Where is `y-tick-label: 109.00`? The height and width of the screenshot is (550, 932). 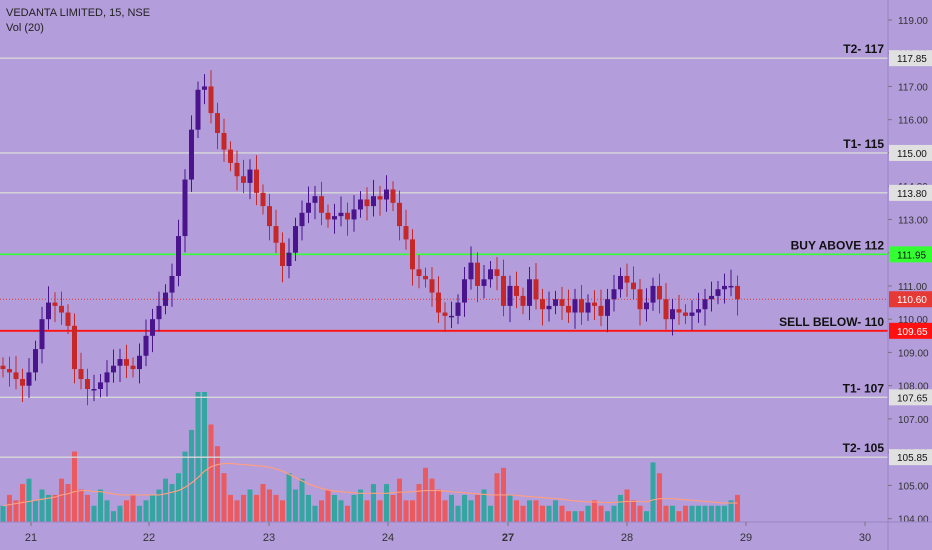
y-tick-label: 109.00 is located at coordinates (913, 353).